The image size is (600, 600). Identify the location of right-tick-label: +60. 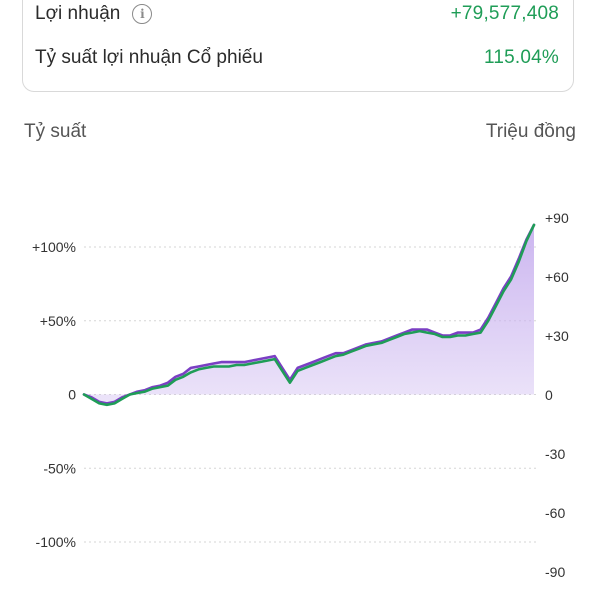
(557, 277).